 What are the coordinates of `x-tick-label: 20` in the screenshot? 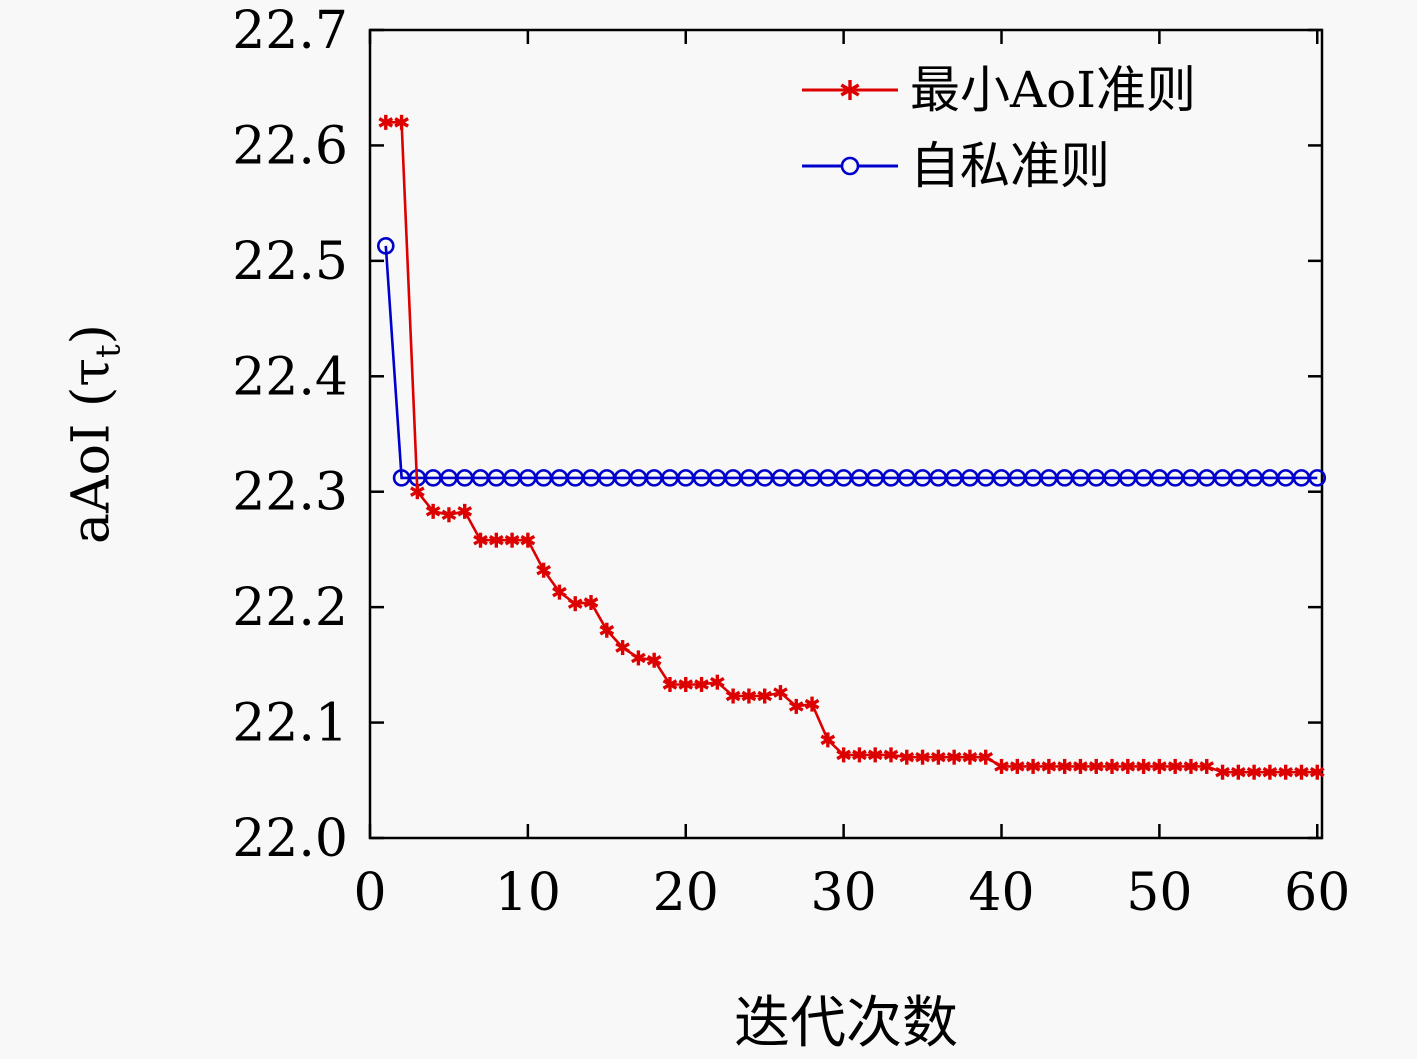 It's located at (686, 893).